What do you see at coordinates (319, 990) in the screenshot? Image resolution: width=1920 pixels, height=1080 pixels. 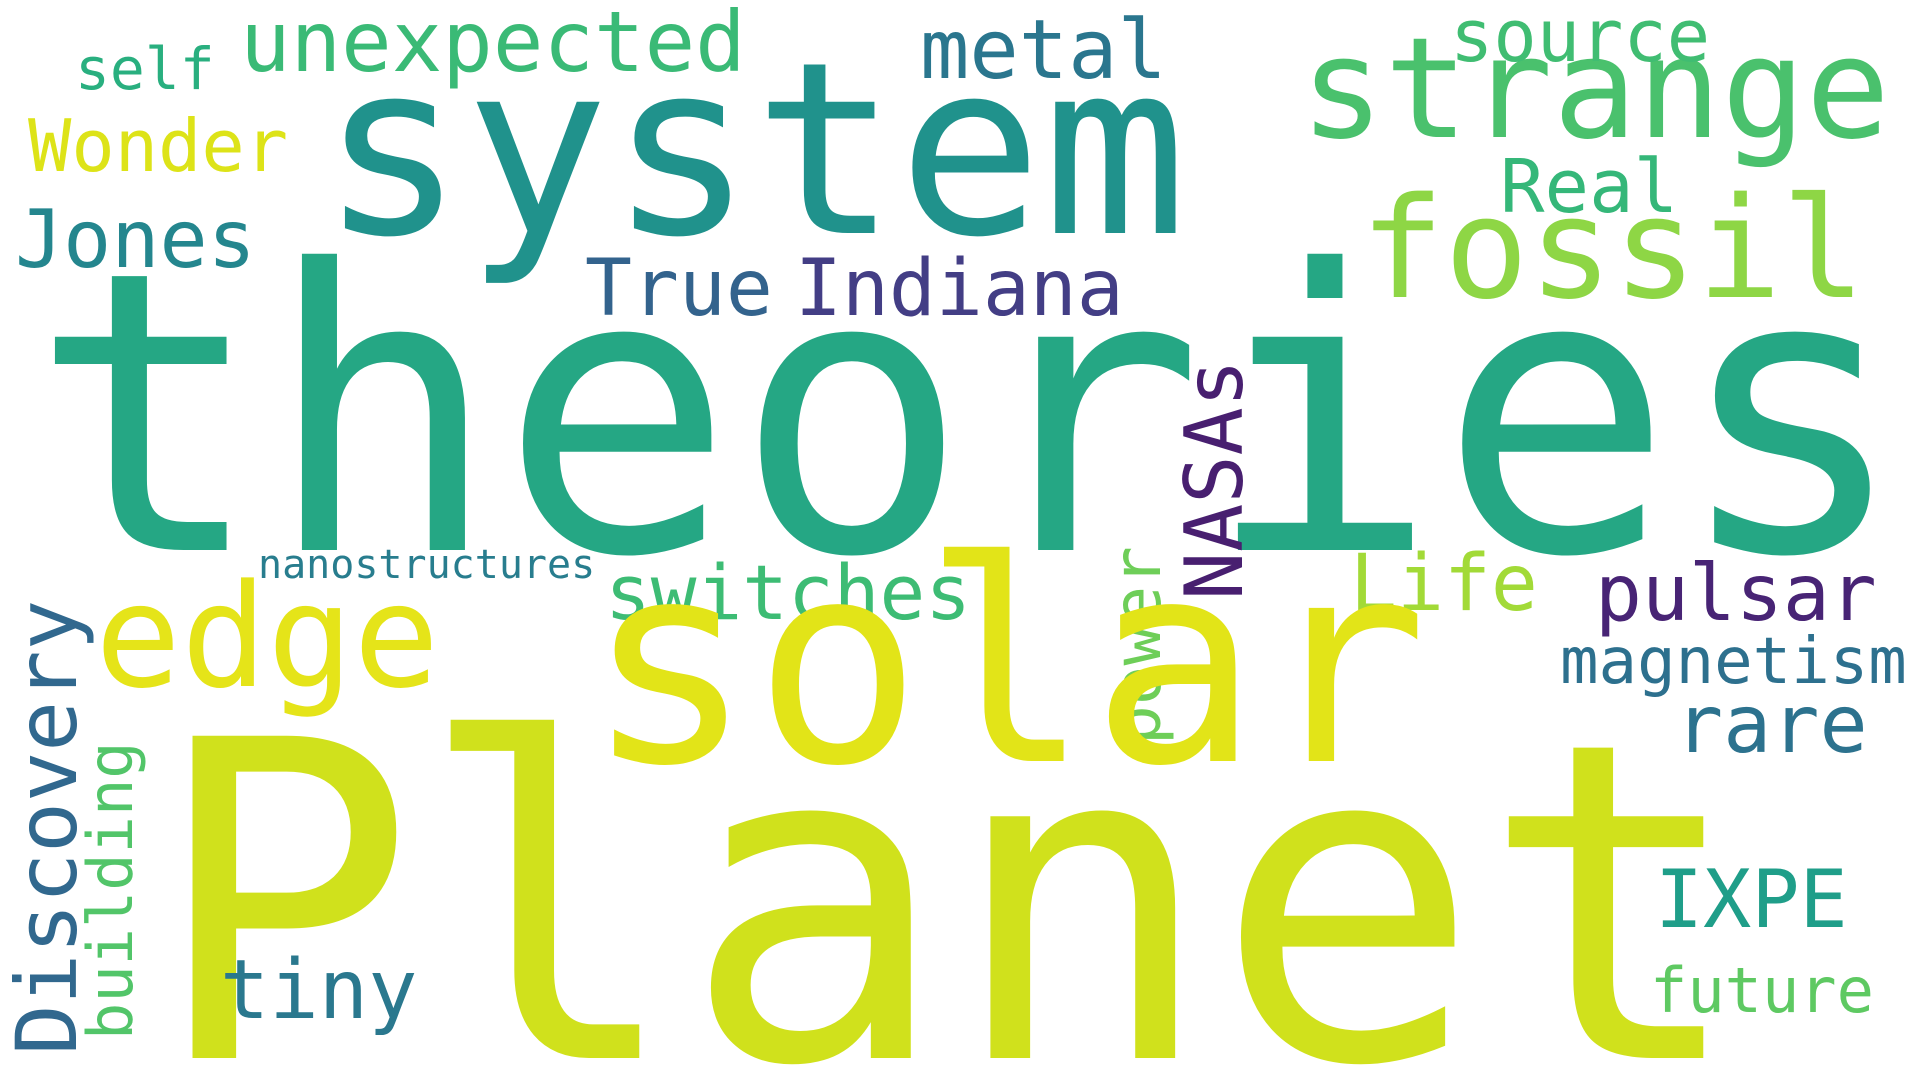 I see `word-tiny: tiny` at bounding box center [319, 990].